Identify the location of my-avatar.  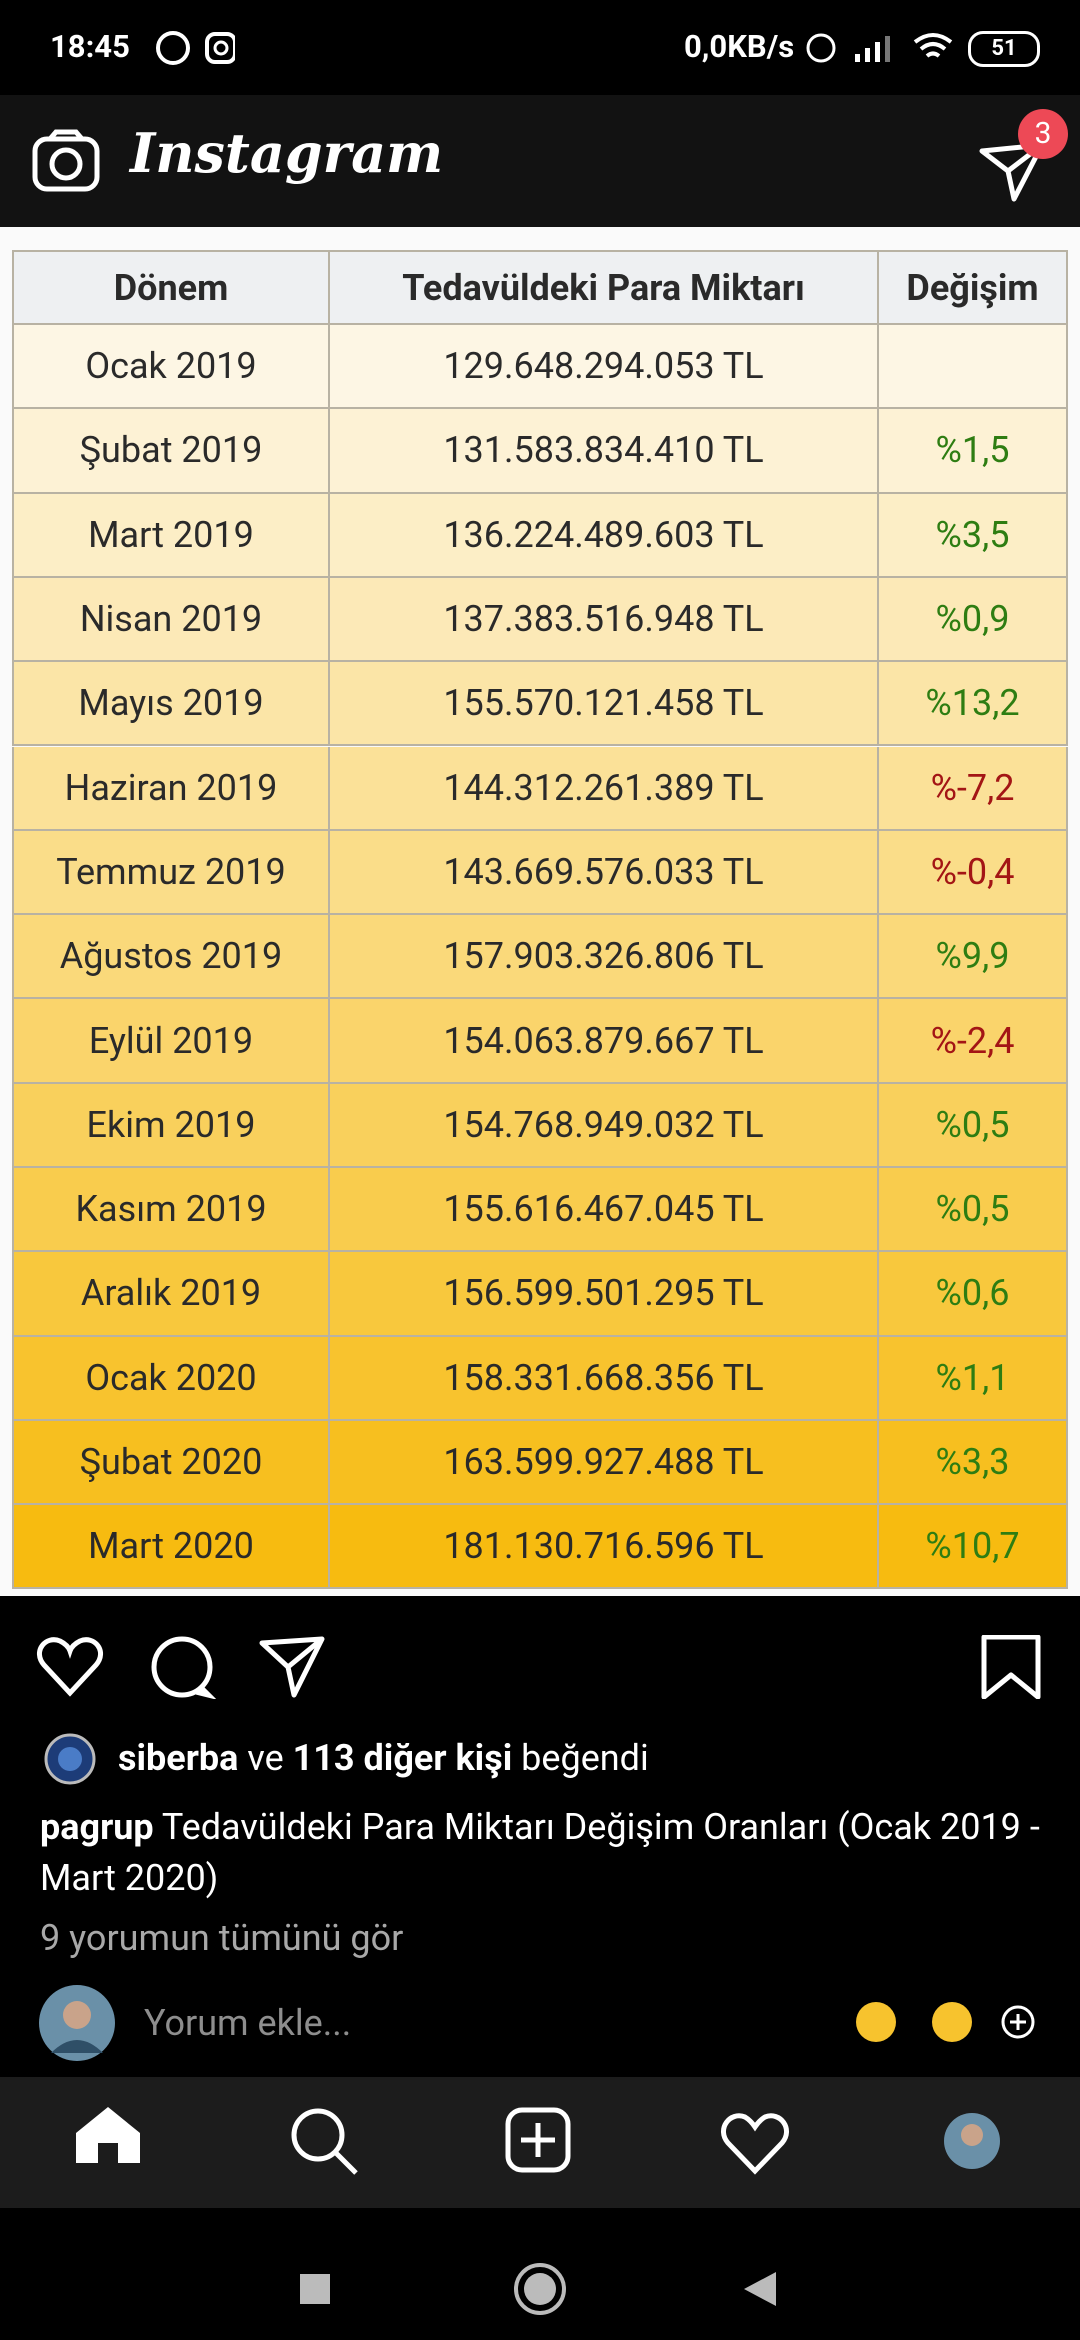
(77, 2023).